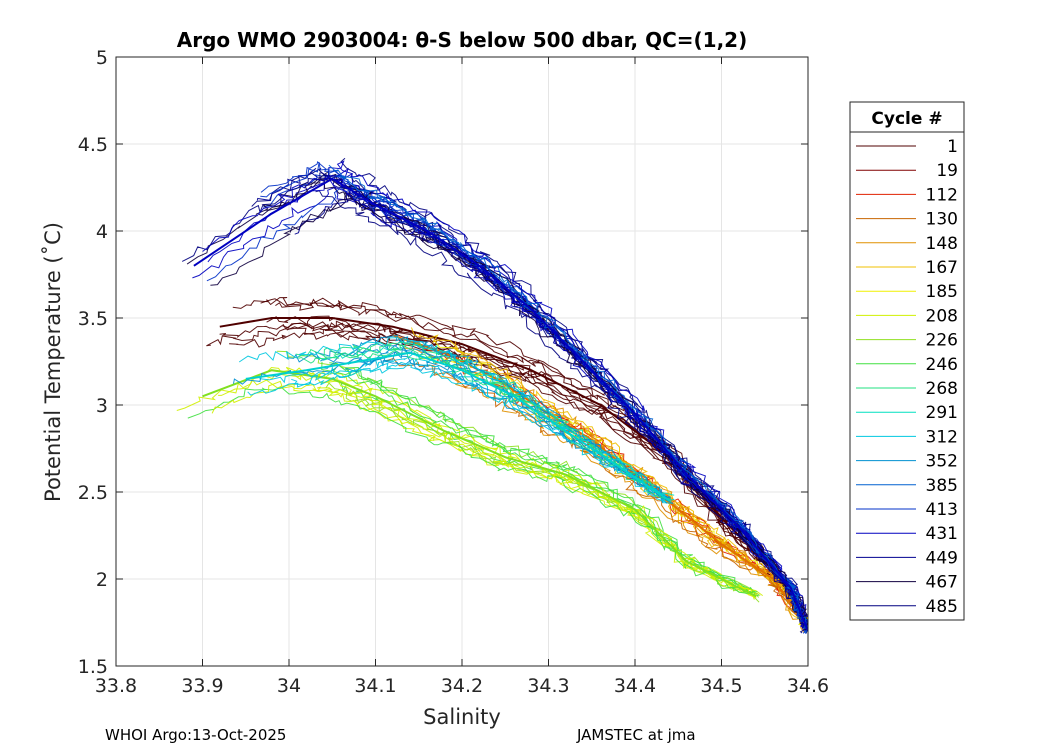 This screenshot has height=750, width=1050. What do you see at coordinates (636, 735) in the screenshot?
I see `footer-credit: JAMSTEC at jma` at bounding box center [636, 735].